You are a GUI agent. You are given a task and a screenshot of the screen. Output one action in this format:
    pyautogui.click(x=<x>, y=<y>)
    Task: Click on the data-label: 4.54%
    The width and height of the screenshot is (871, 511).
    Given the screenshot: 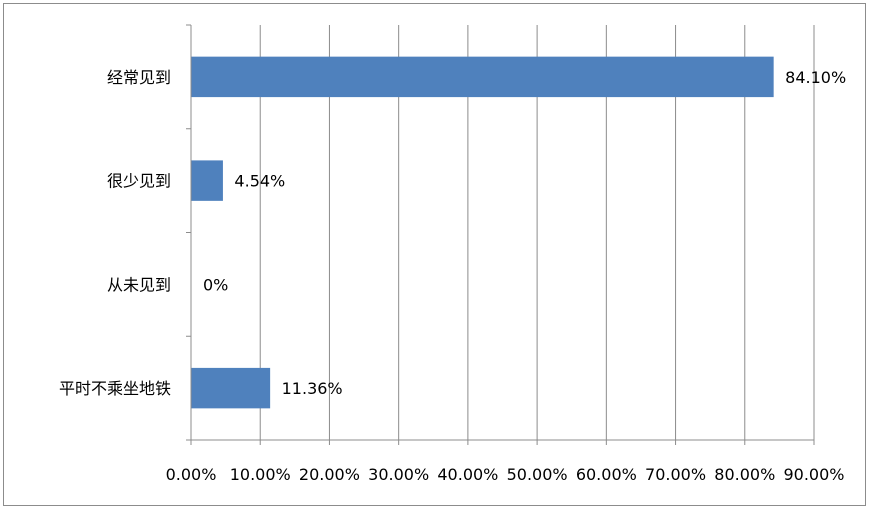 What is the action you would take?
    pyautogui.click(x=259, y=181)
    